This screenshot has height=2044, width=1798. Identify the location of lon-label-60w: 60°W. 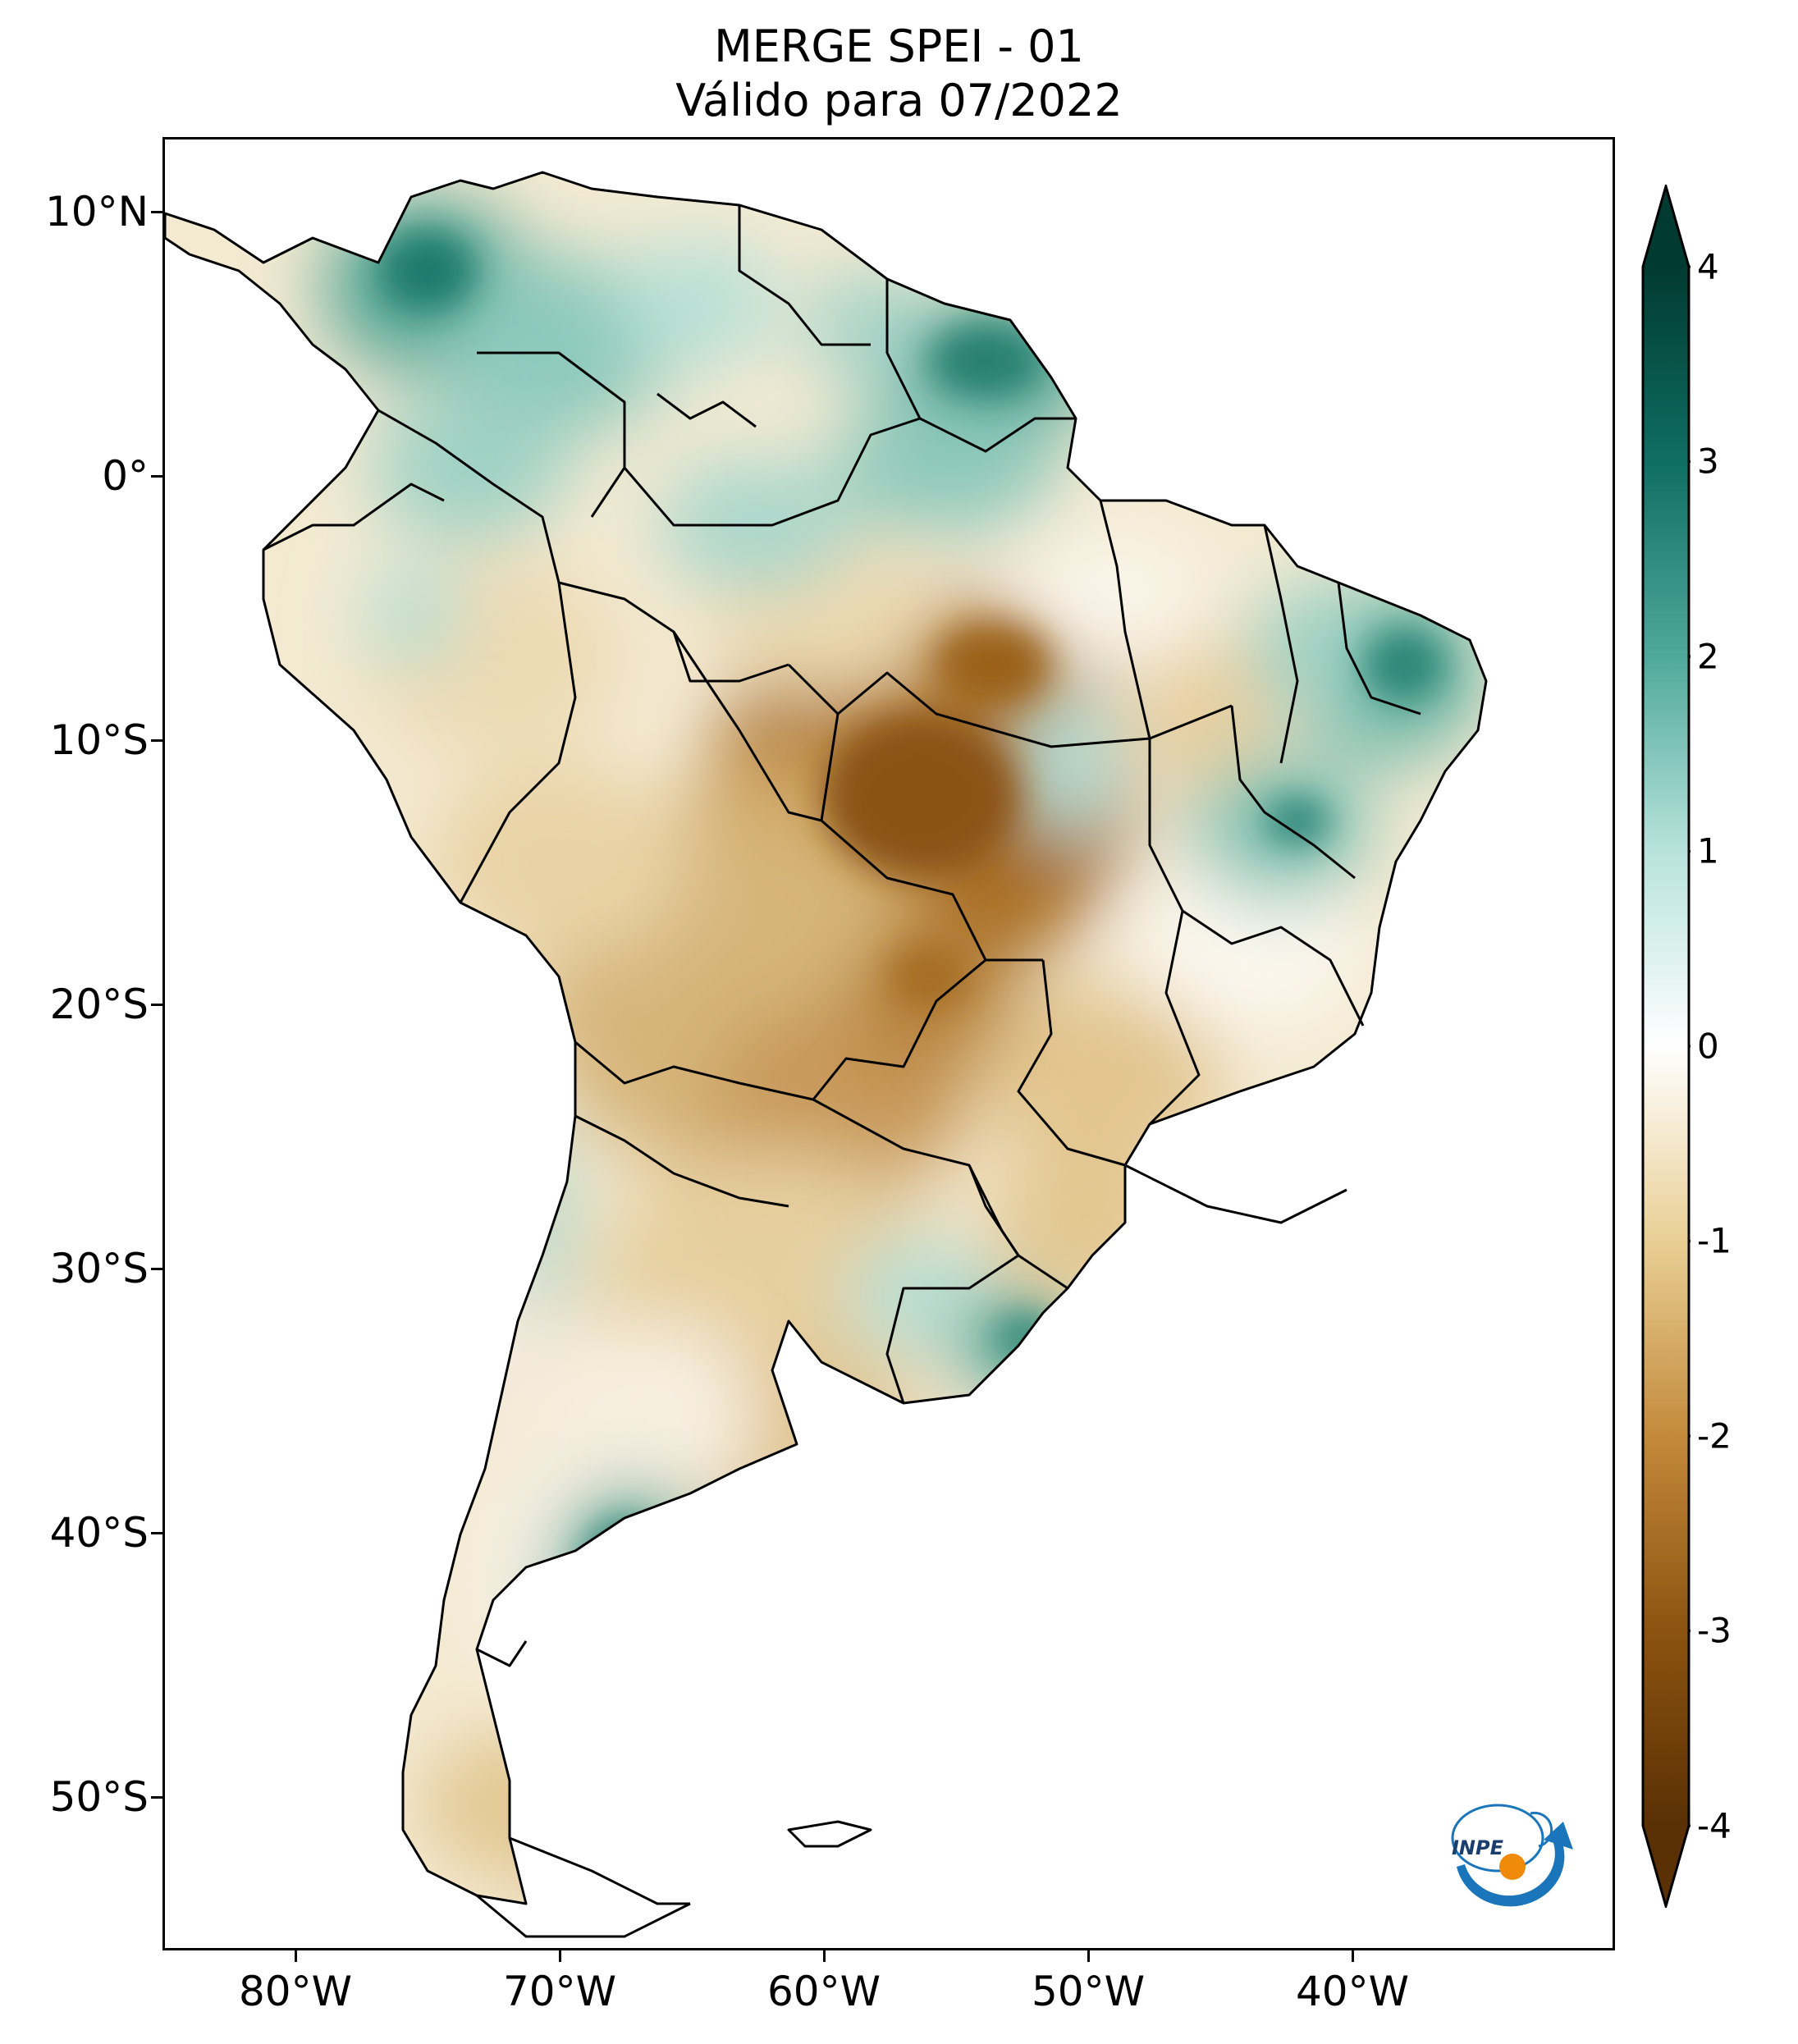
(823, 1992).